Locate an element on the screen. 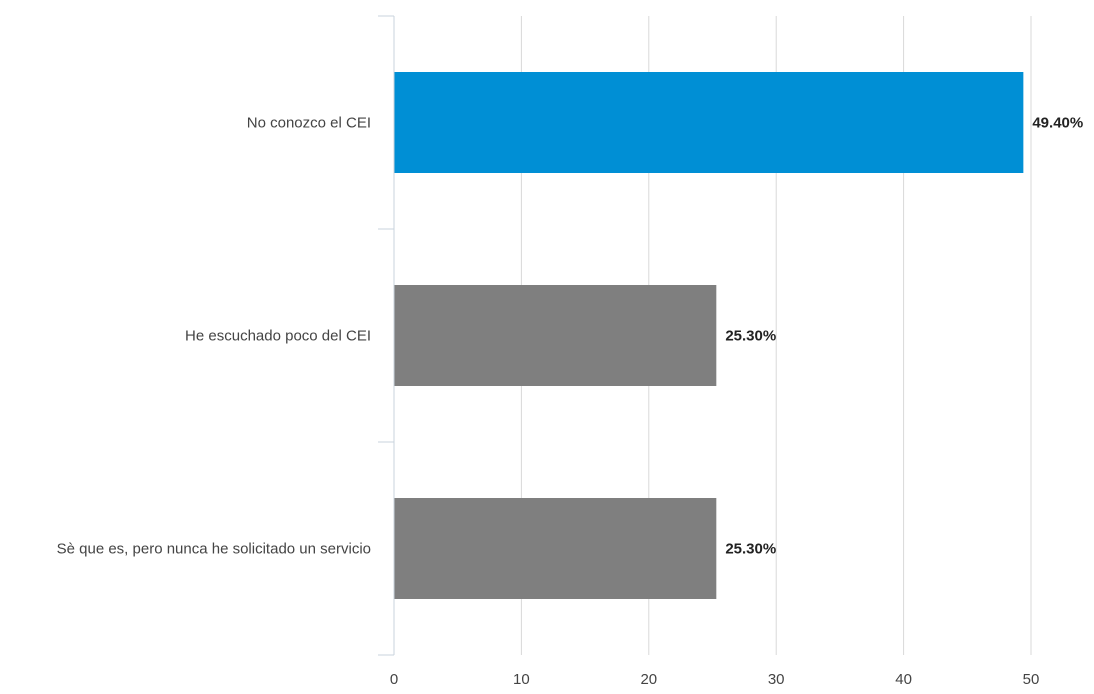 Image resolution: width=1094 pixels, height=694 pixels. data-label-1: 25.30% is located at coordinates (750, 336).